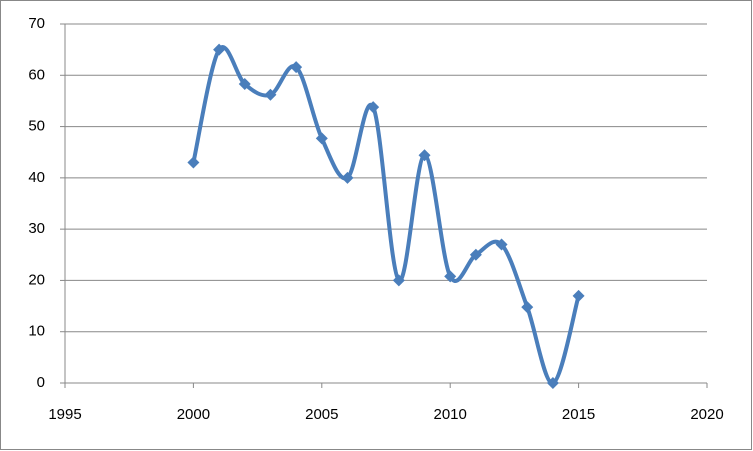 The width and height of the screenshot is (753, 451). What do you see at coordinates (64, 414) in the screenshot?
I see `x-tick-label: 1995` at bounding box center [64, 414].